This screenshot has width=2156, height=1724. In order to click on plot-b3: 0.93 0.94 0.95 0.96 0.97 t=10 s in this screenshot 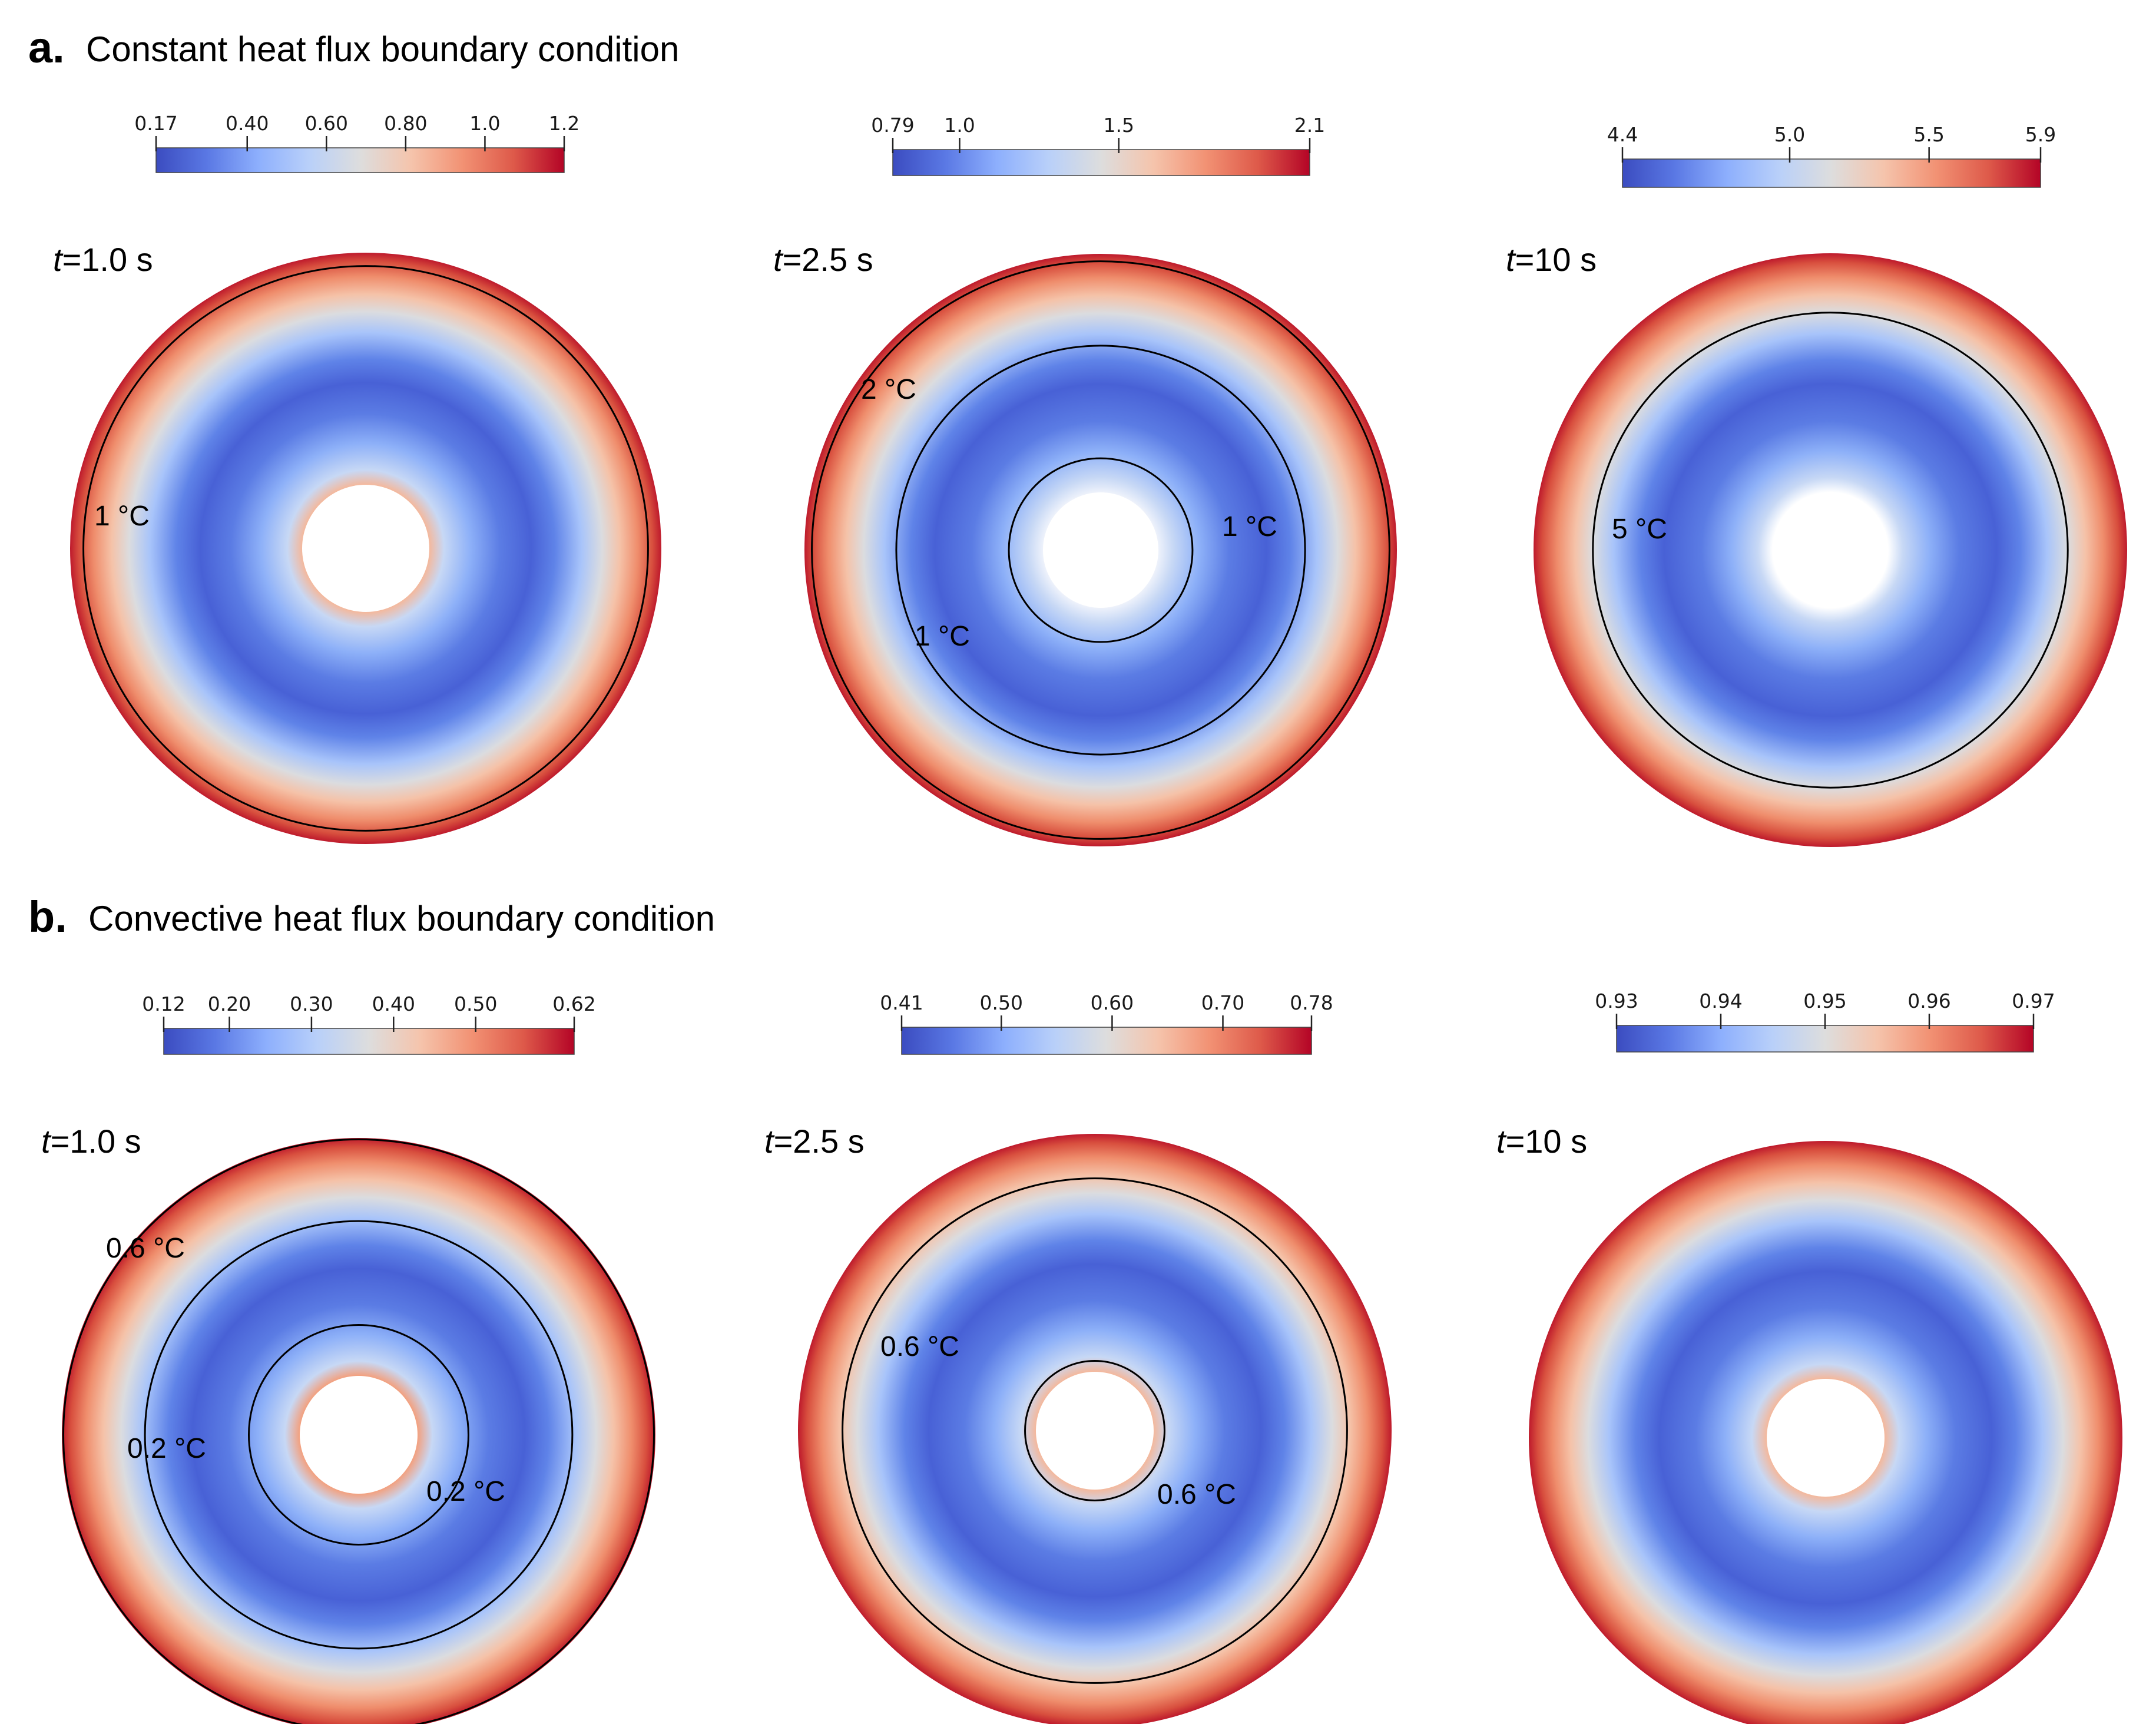, I will do `click(1809, 1357)`.